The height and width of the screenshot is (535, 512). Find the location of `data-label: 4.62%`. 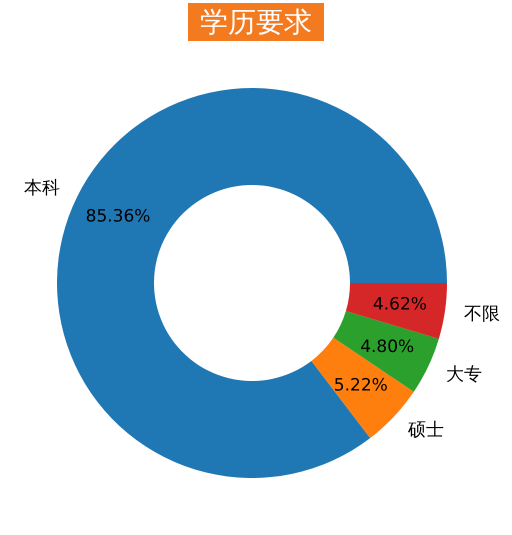

data-label: 4.62% is located at coordinates (399, 304).